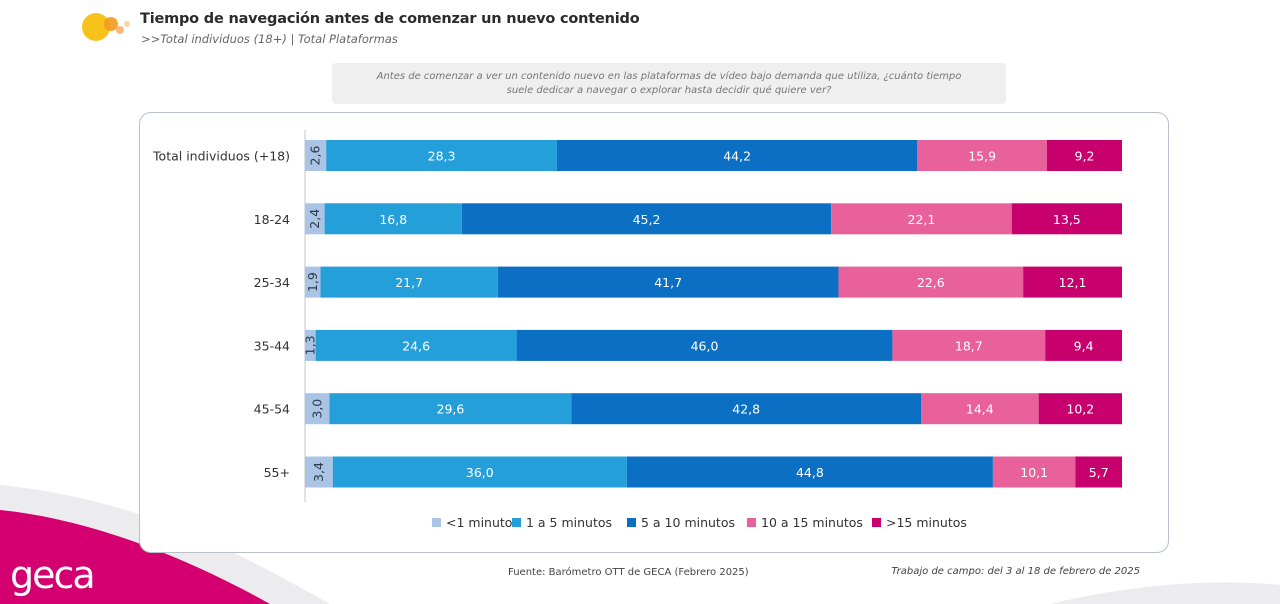 This screenshot has height=604, width=1280. I want to click on legend-label: 10 a 15 minutos, so click(812, 522).